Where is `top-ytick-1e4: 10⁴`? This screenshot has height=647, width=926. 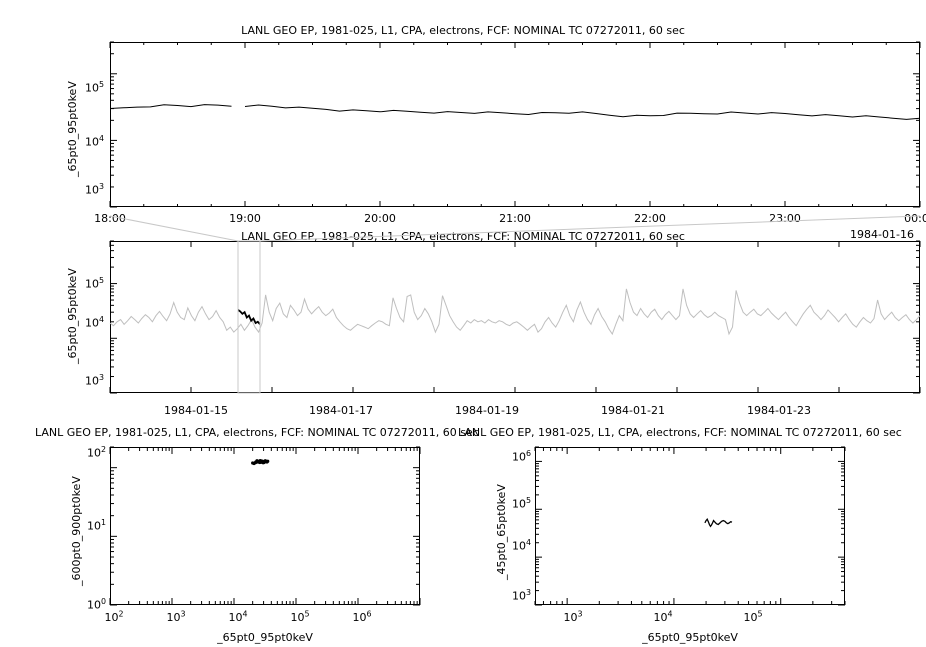
top-ytick-1e4: 10⁴ is located at coordinates (94, 141).